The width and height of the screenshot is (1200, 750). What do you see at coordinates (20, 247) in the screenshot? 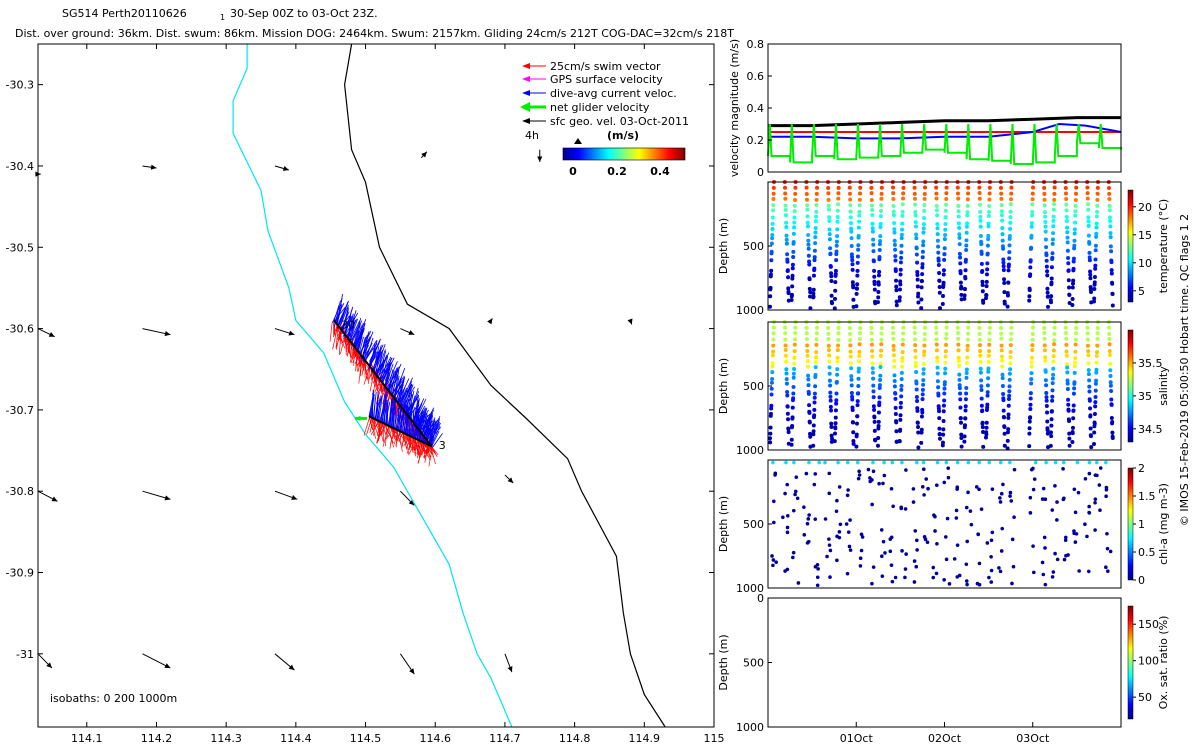
I see `y-tick-label: -30.5` at bounding box center [20, 247].